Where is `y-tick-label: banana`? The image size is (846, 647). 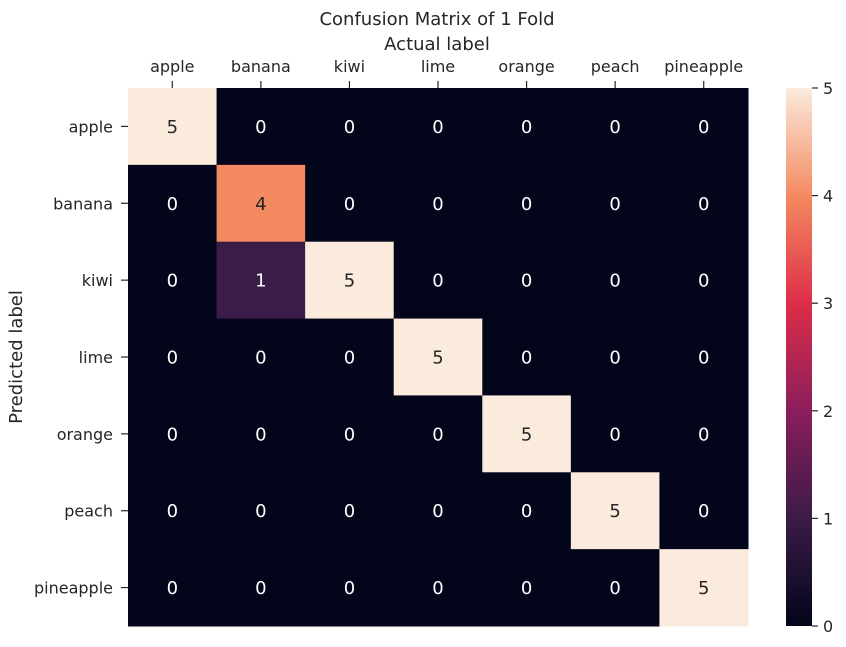
y-tick-label: banana is located at coordinates (83, 203).